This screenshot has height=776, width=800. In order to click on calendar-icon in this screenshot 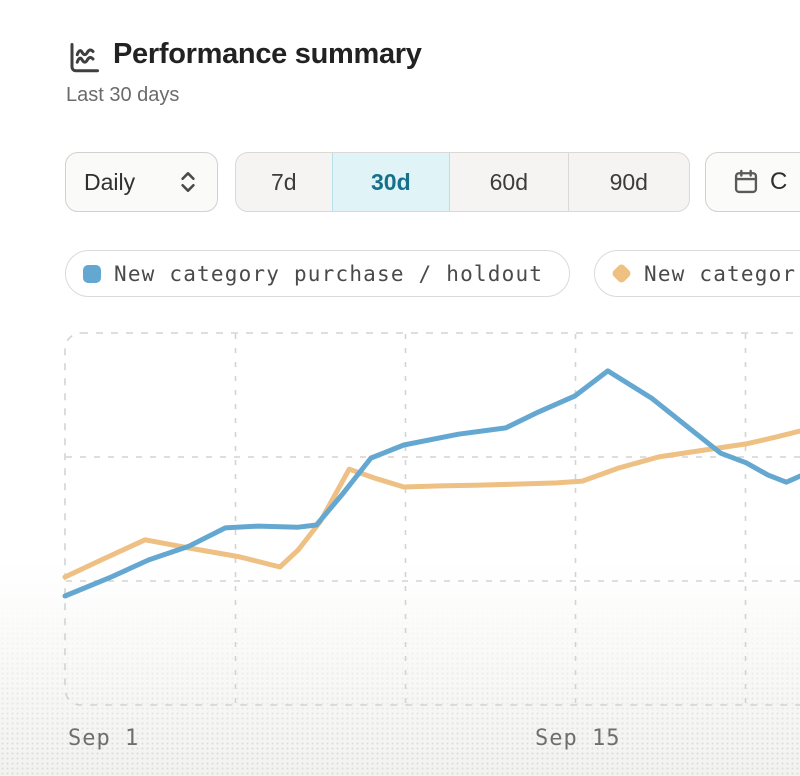, I will do `click(746, 181)`.